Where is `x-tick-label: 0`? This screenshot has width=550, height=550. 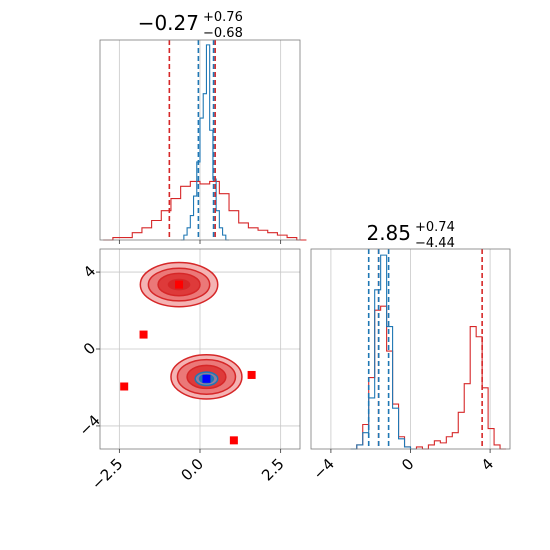
x-tick-label: 0 is located at coordinates (407, 464).